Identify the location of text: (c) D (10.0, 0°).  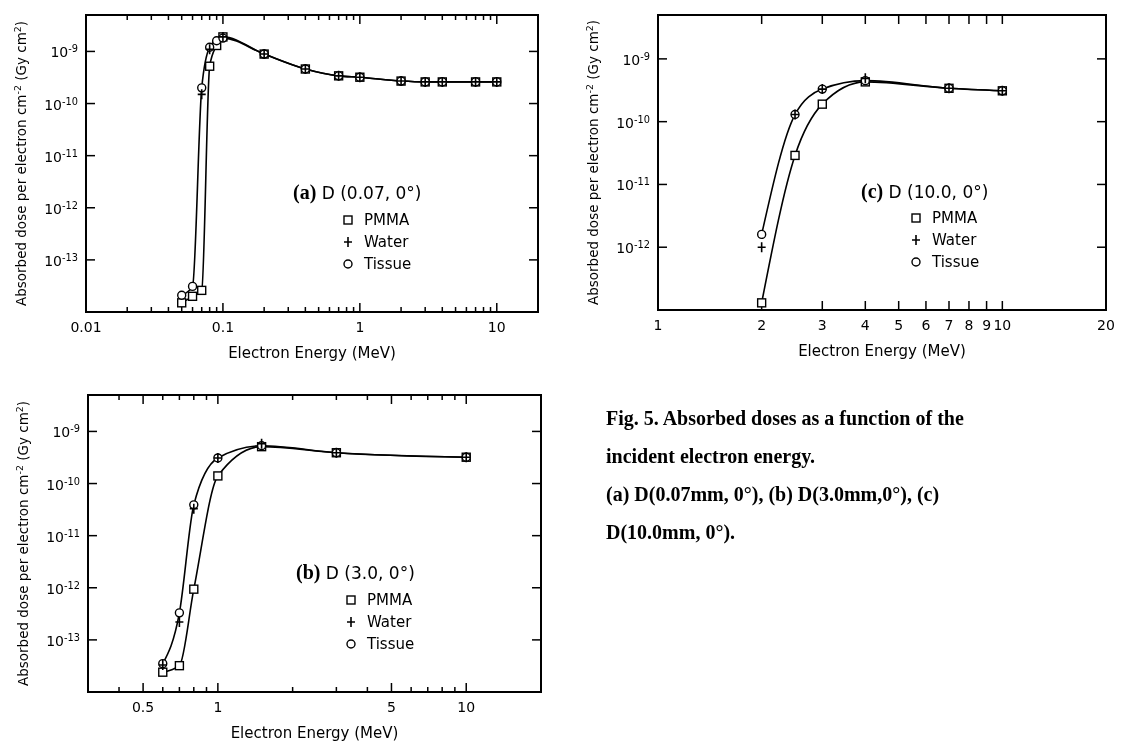
(925, 191).